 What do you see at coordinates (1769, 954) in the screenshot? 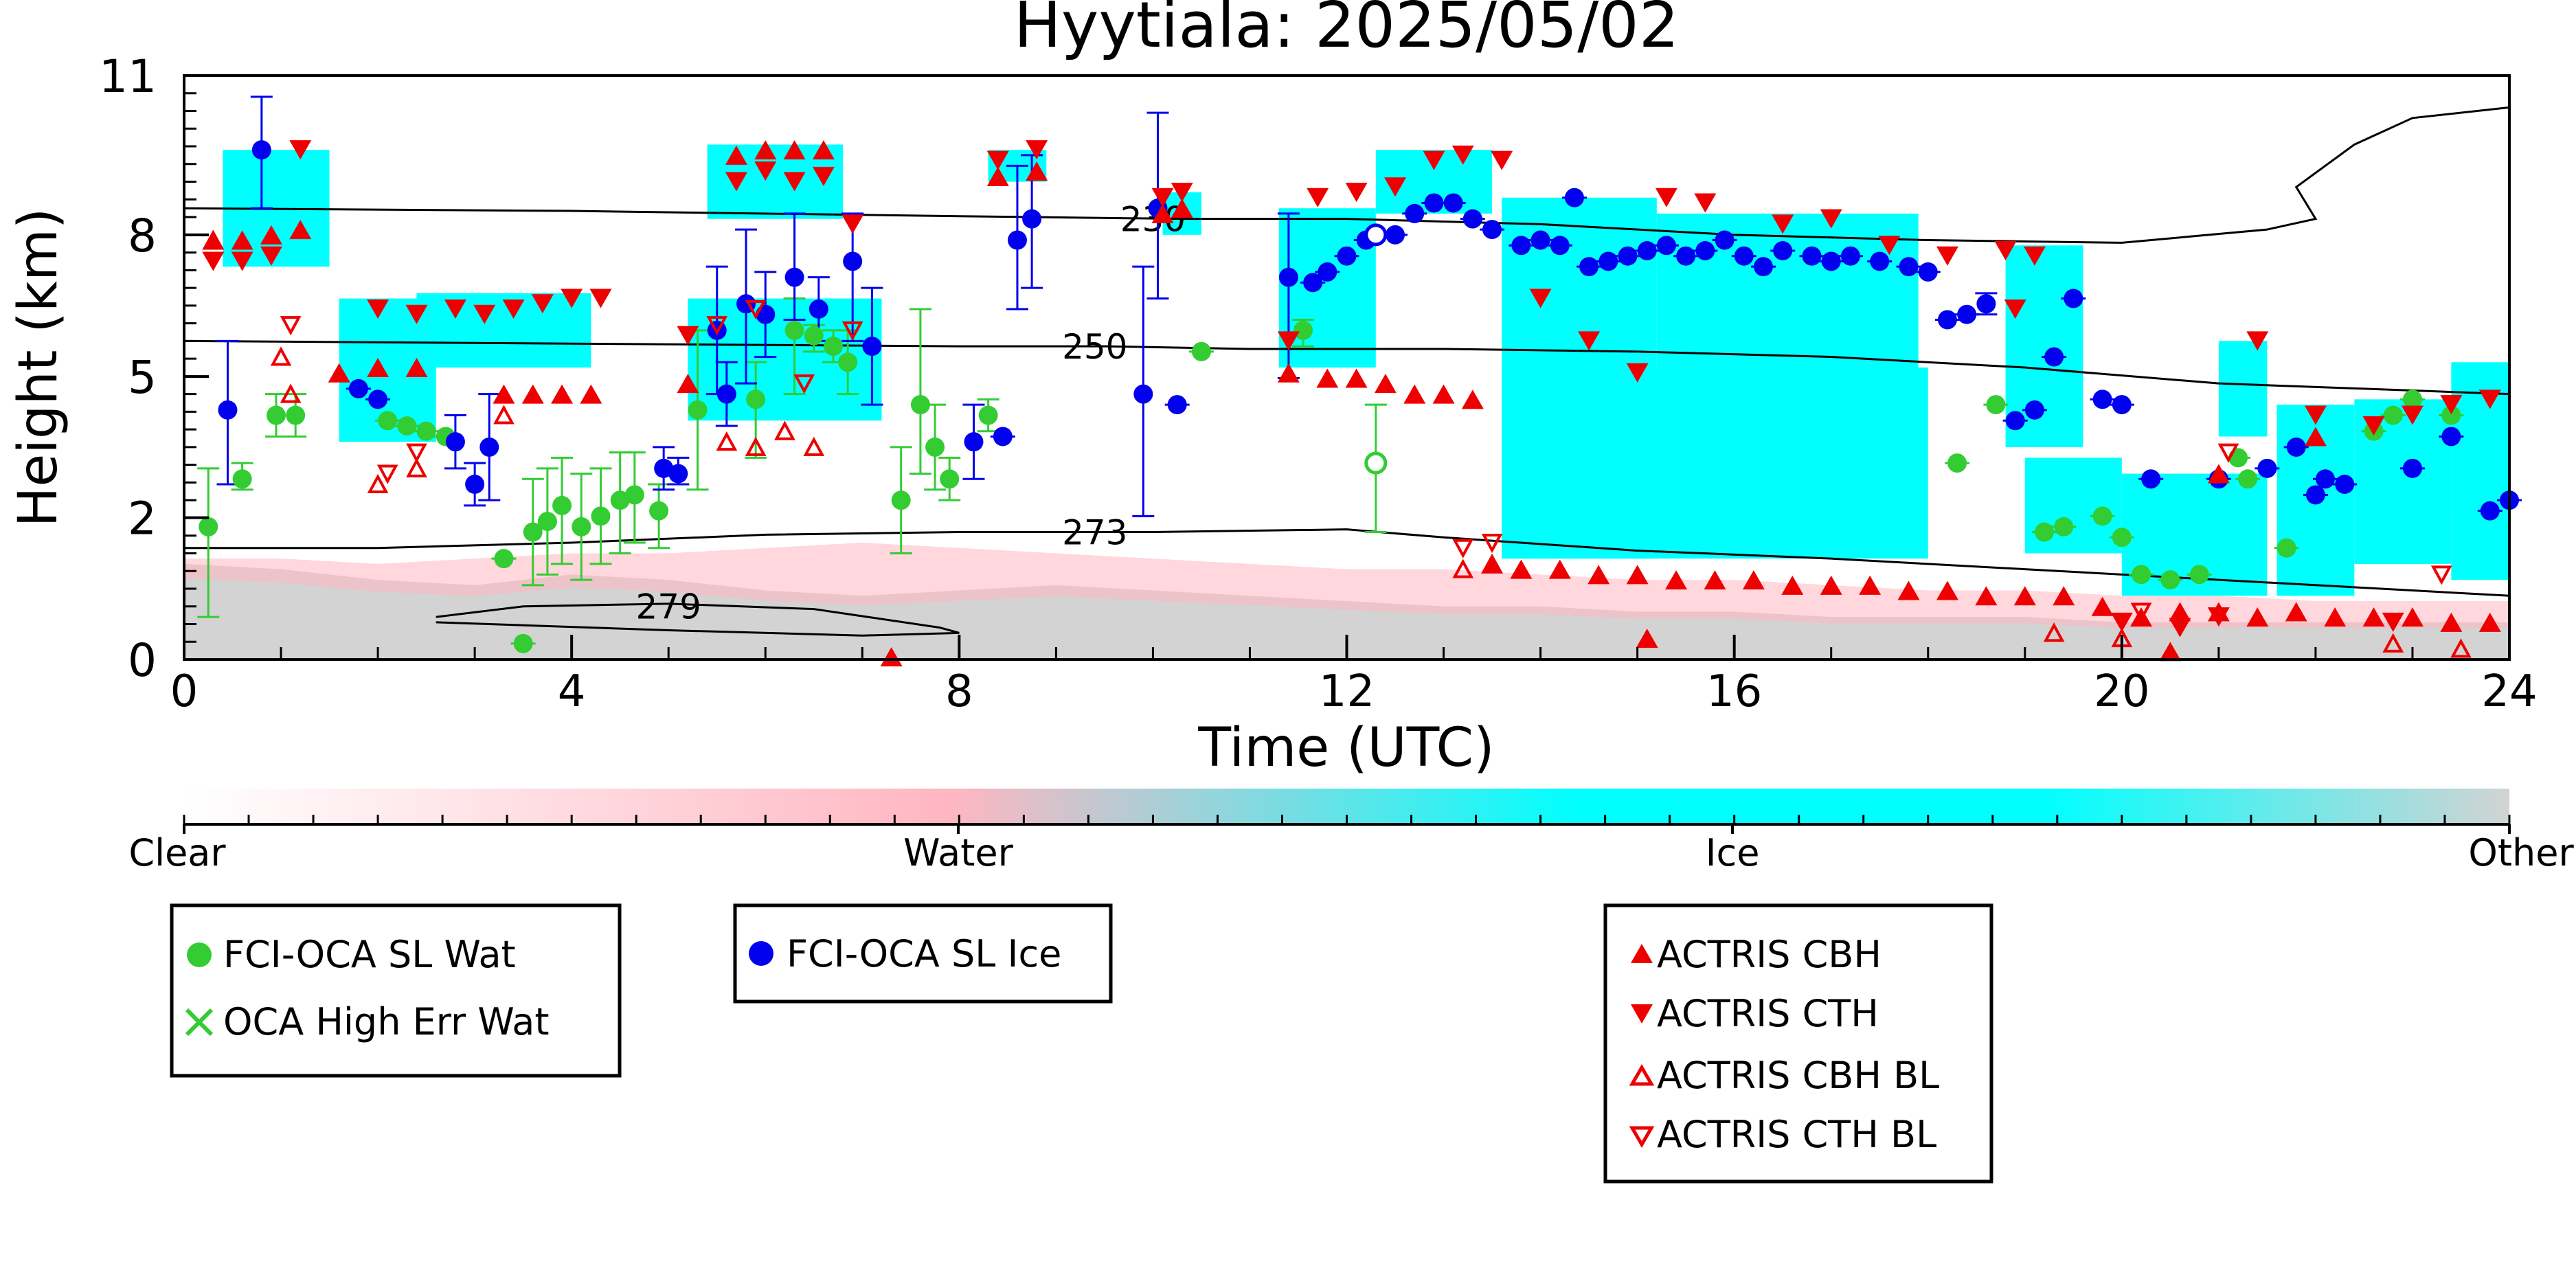
I see `legend-cbh-label: ACTRIS CBH` at bounding box center [1769, 954].